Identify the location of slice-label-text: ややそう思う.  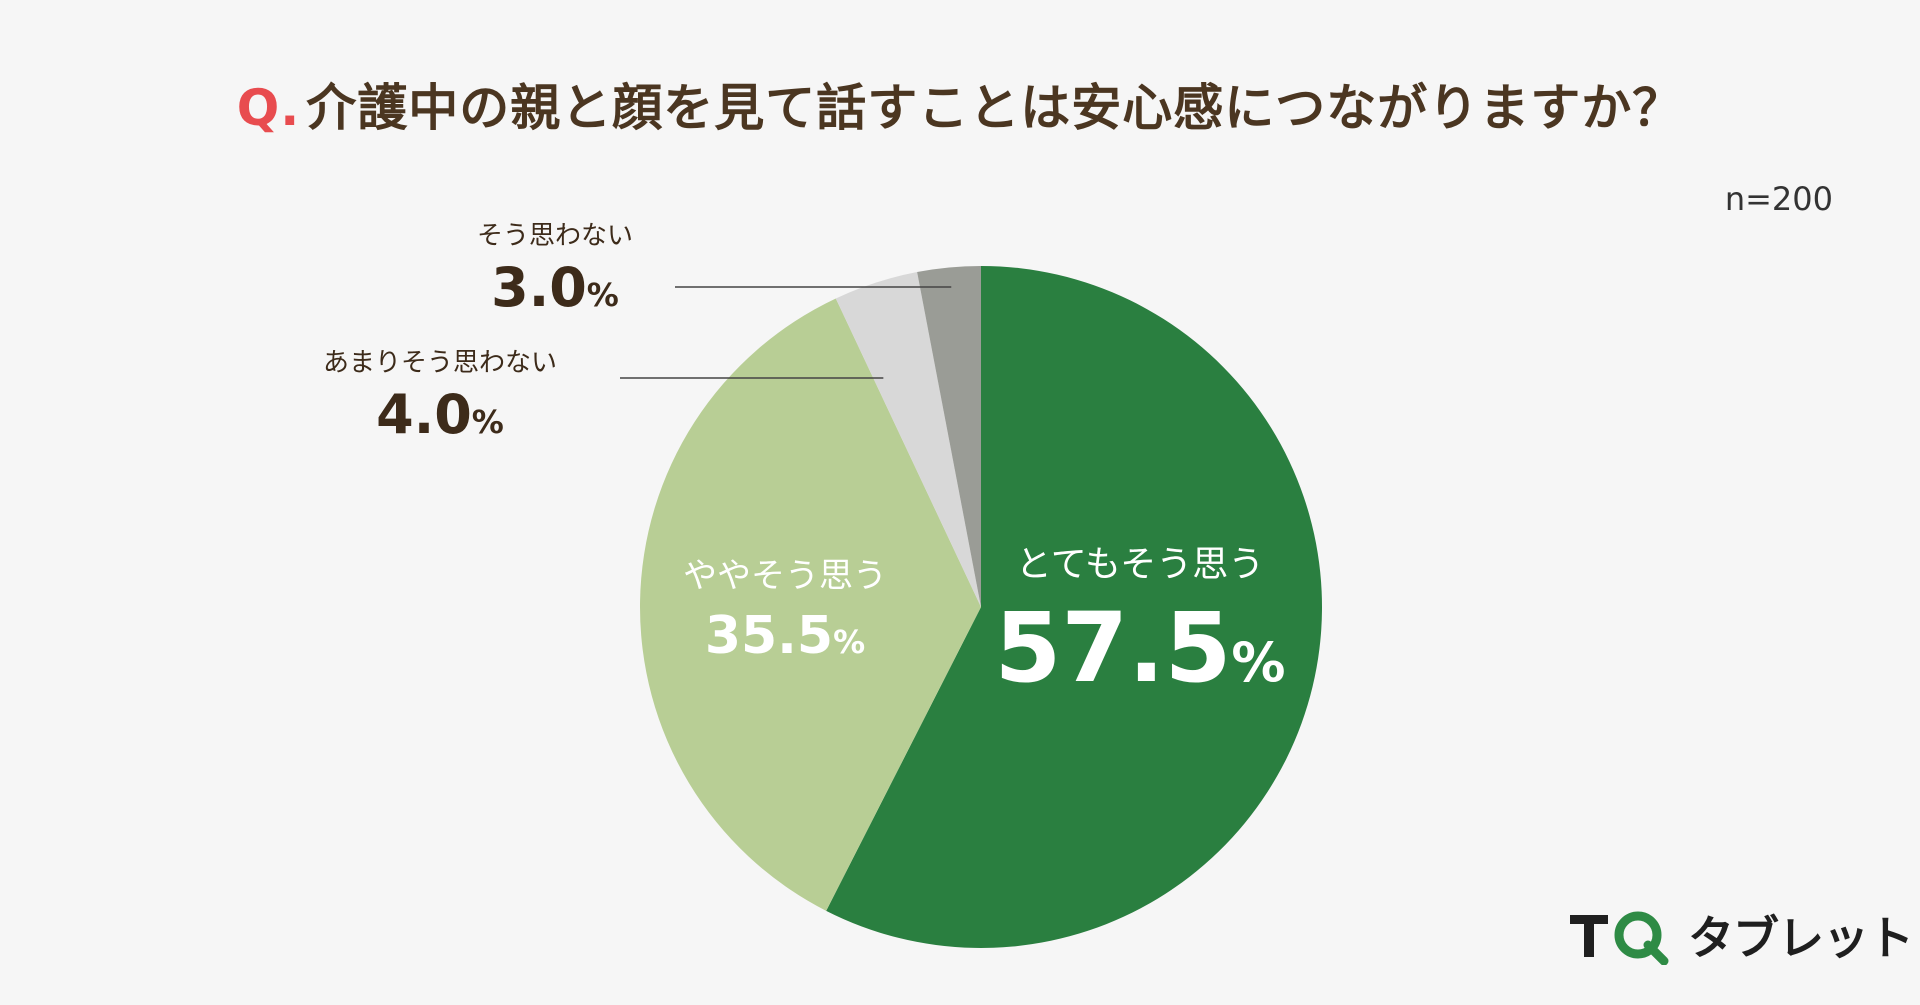
(785, 576).